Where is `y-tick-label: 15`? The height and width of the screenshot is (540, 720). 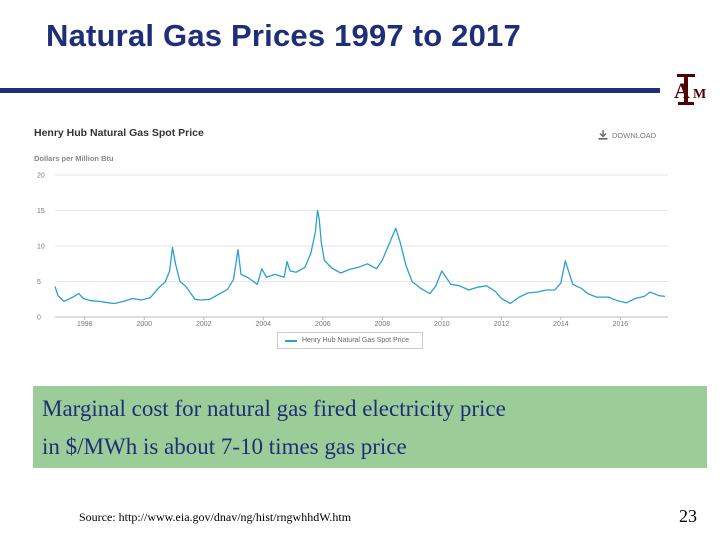
y-tick-label: 15 is located at coordinates (41, 211).